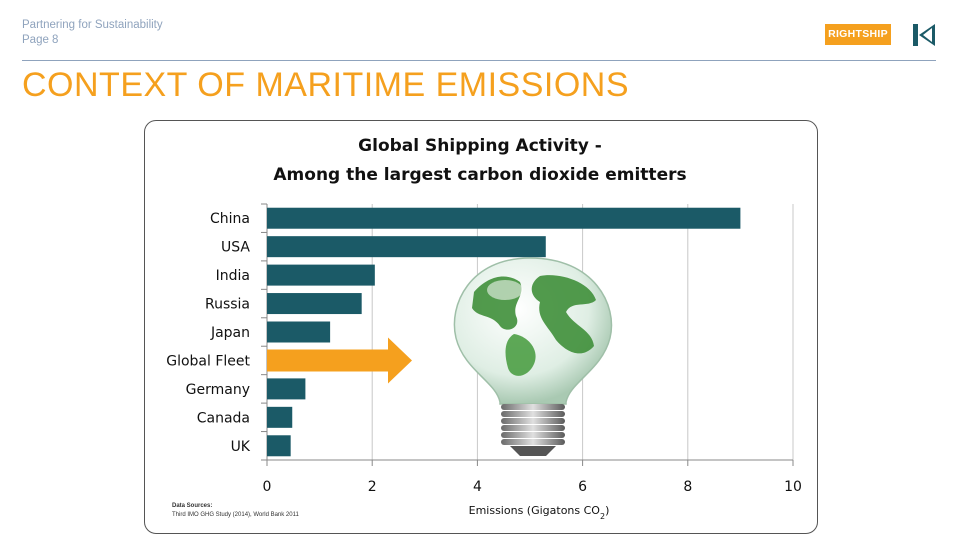 The width and height of the screenshot is (960, 540). I want to click on header-divider, so click(479, 60).